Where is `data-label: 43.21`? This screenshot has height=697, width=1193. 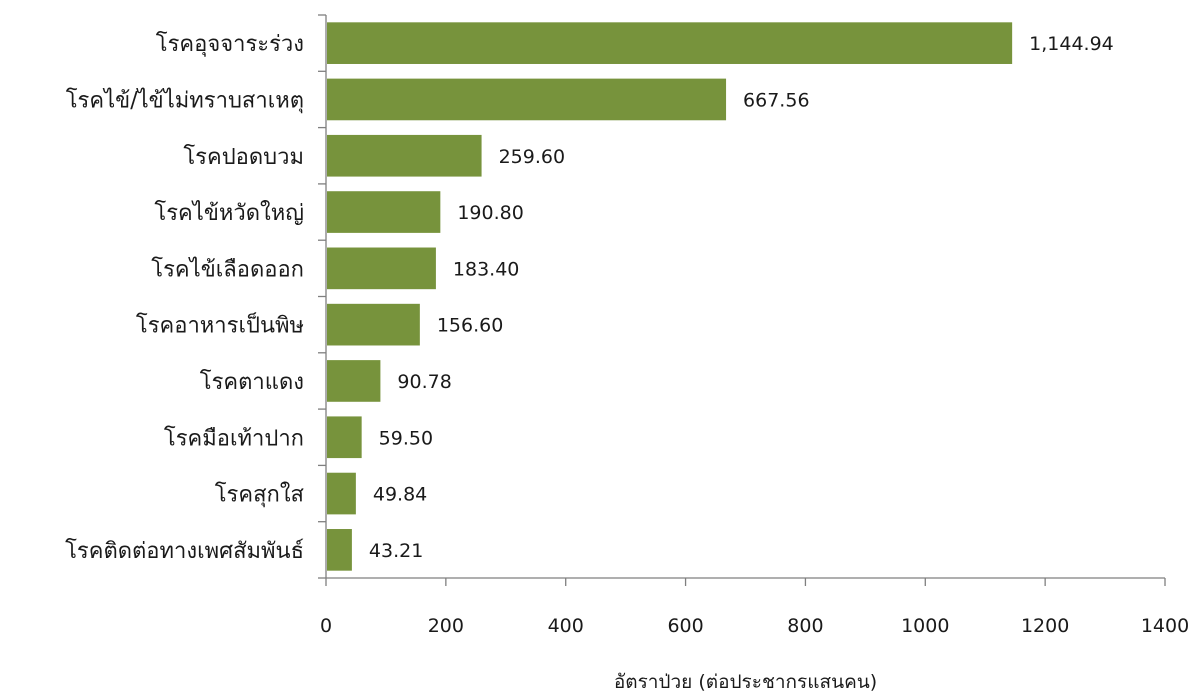 data-label: 43.21 is located at coordinates (396, 551).